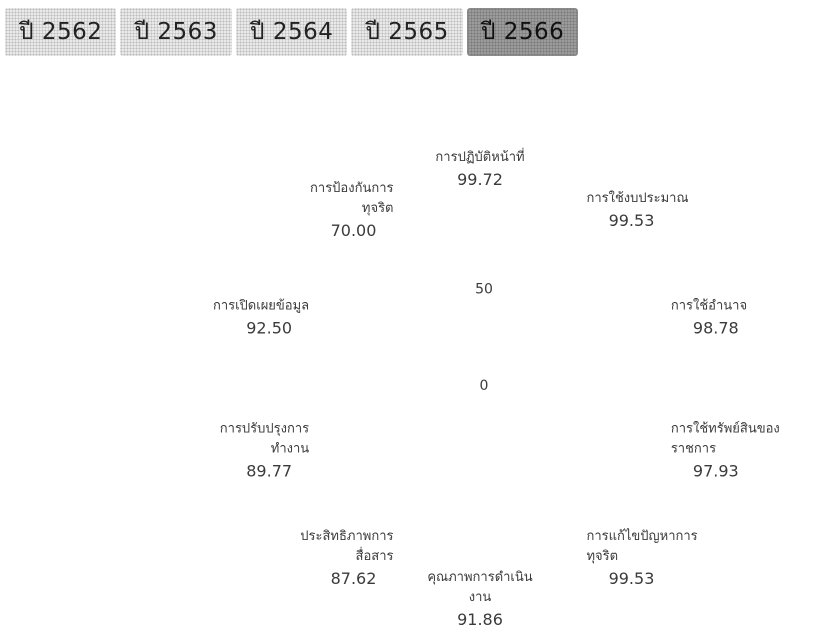 This screenshot has width=836, height=632. What do you see at coordinates (641, 536) in the screenshot?
I see `axis-label: การแก้ไขปัญหาการ` at bounding box center [641, 536].